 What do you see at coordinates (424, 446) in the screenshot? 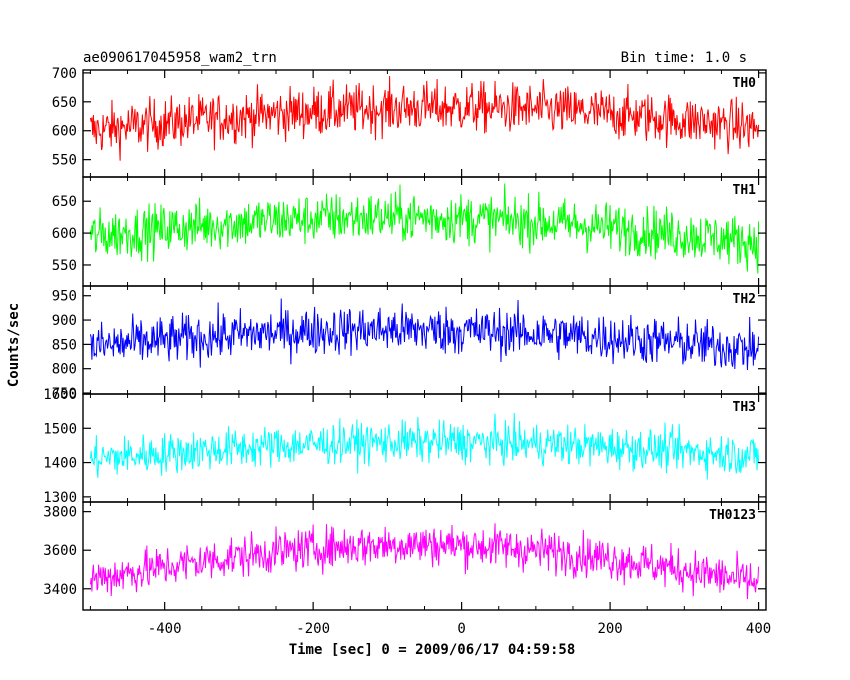
I see `series-line-th3` at bounding box center [424, 446].